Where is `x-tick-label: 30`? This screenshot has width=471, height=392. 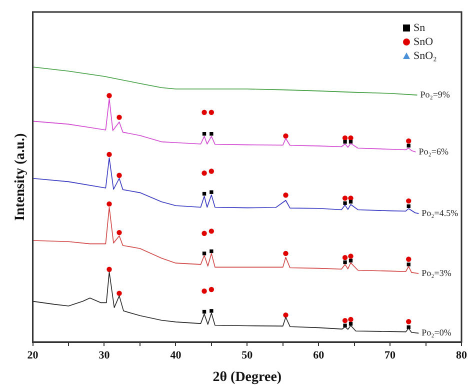
x-tick-label: 30 is located at coordinates (104, 355).